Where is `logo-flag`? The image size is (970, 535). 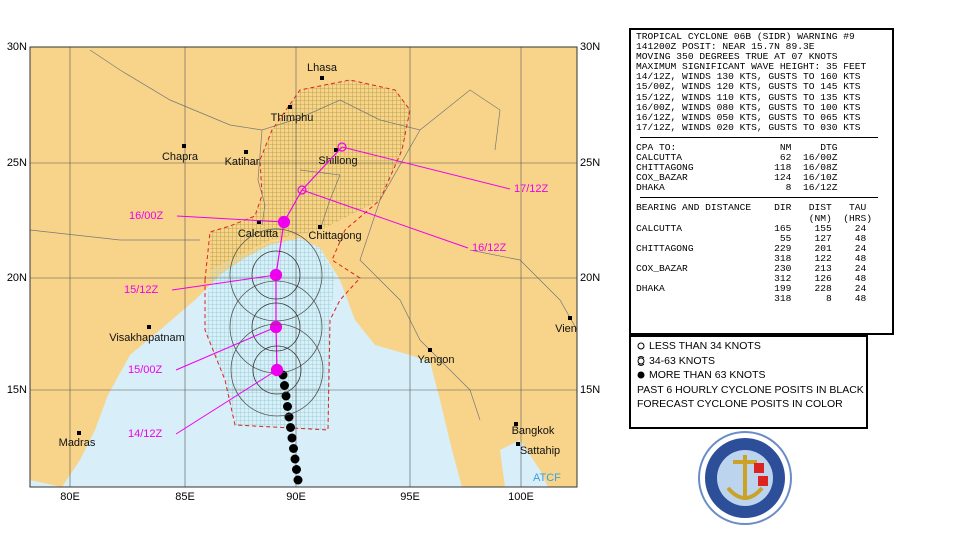
logo-flag is located at coordinates (759, 468).